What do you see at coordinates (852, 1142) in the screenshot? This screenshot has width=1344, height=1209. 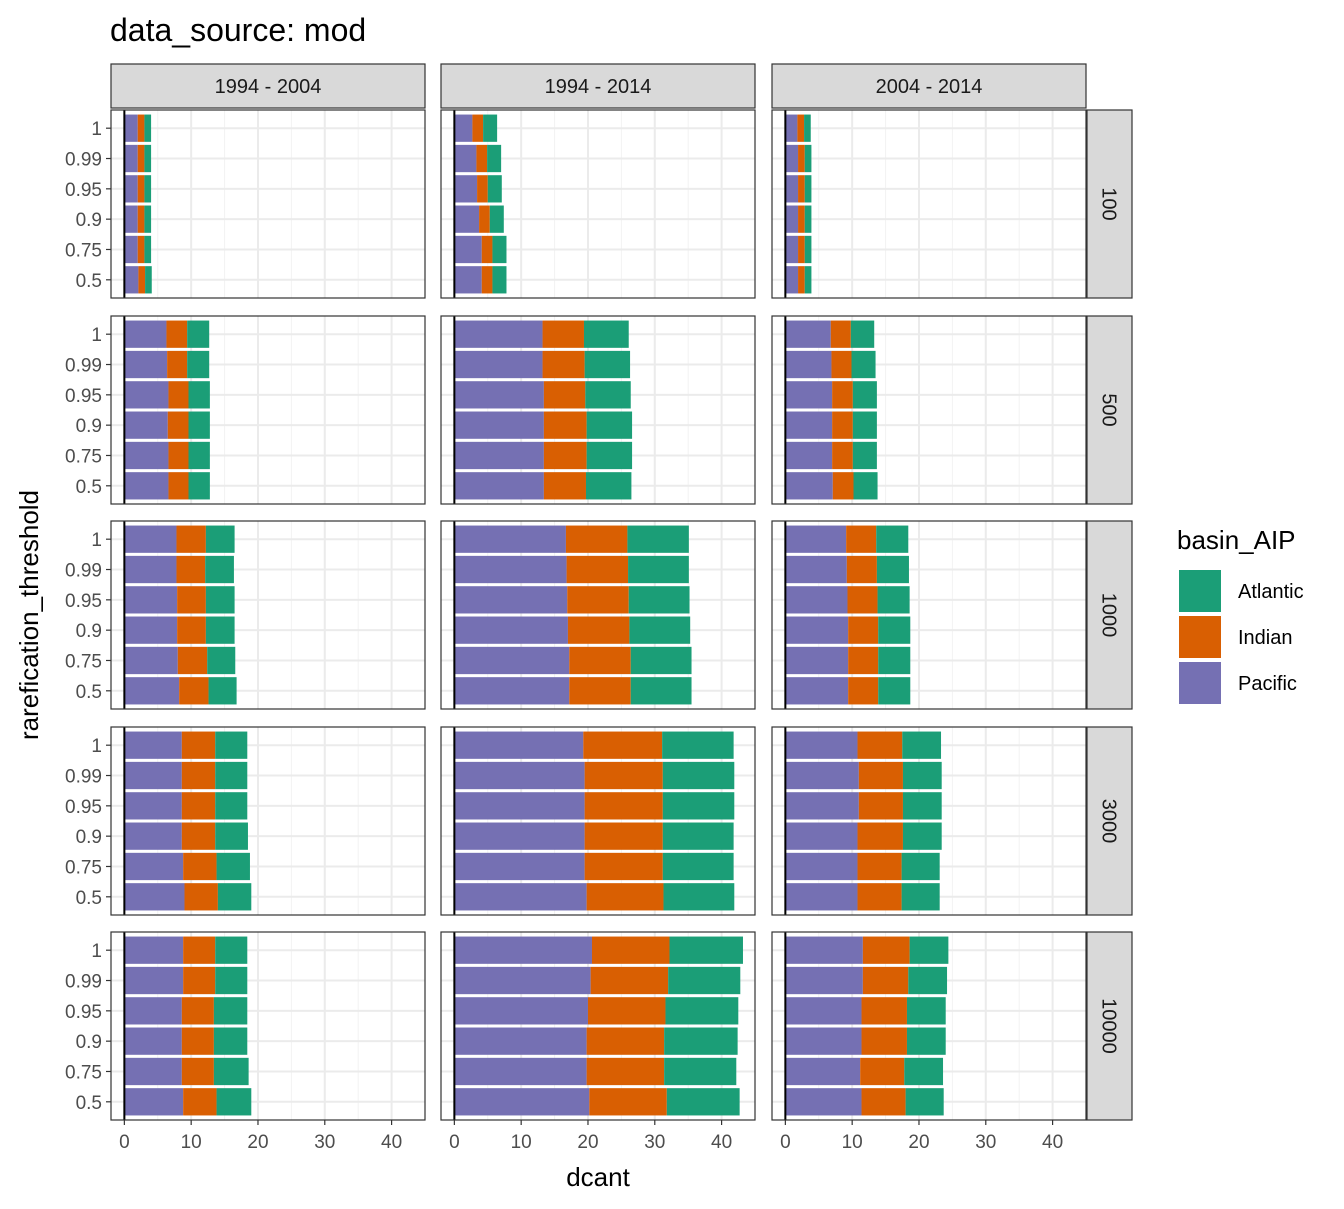 I see `x-tick-label: 10` at bounding box center [852, 1142].